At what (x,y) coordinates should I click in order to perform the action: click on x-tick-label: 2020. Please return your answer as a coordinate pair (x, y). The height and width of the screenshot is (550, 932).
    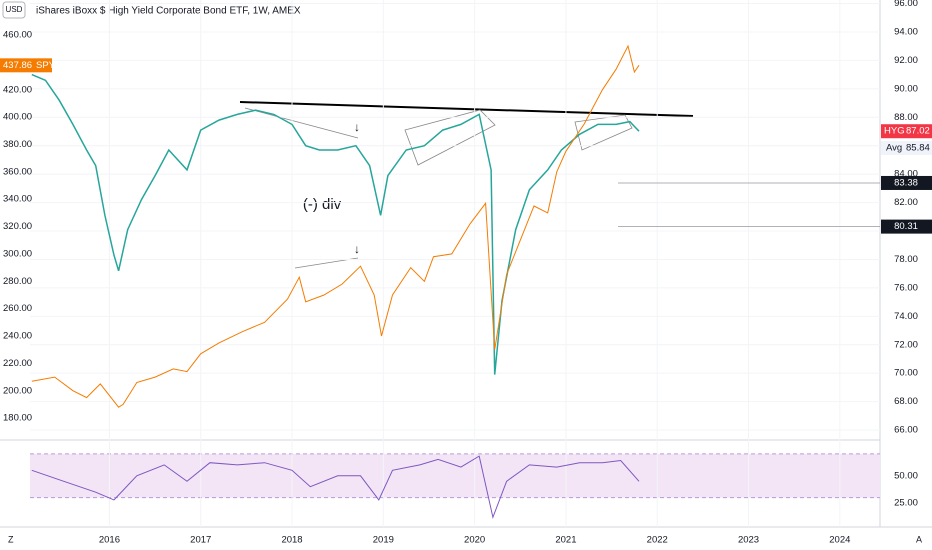
    Looking at the image, I should click on (474, 540).